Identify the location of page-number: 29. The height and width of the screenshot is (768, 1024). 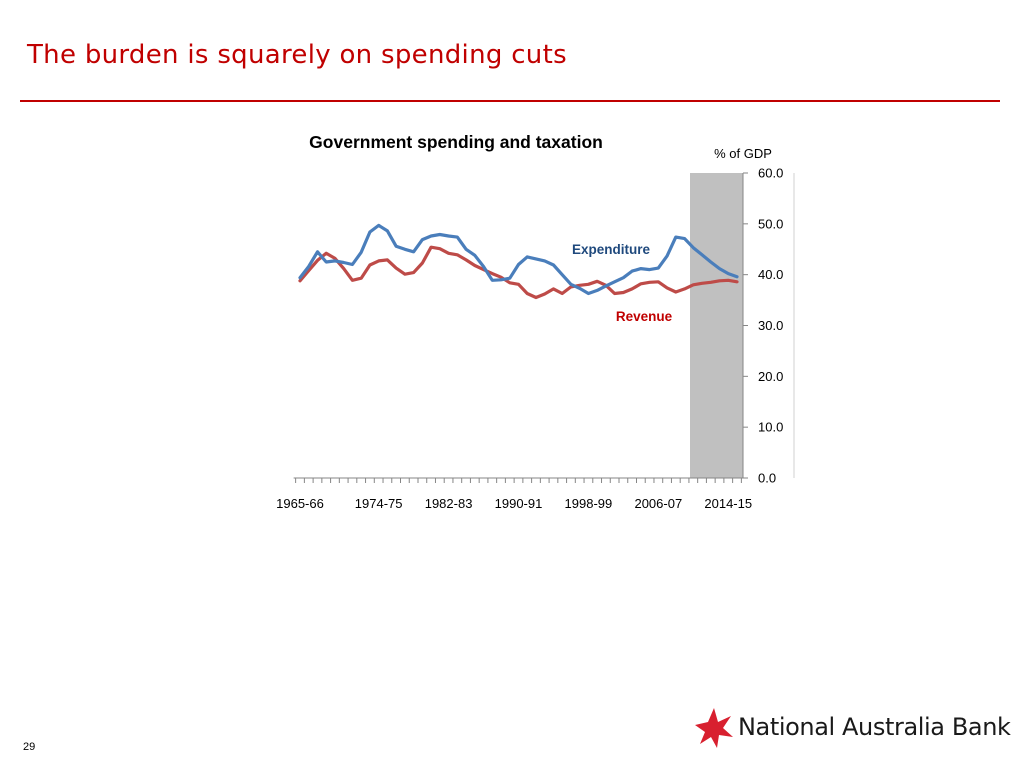
(29, 747).